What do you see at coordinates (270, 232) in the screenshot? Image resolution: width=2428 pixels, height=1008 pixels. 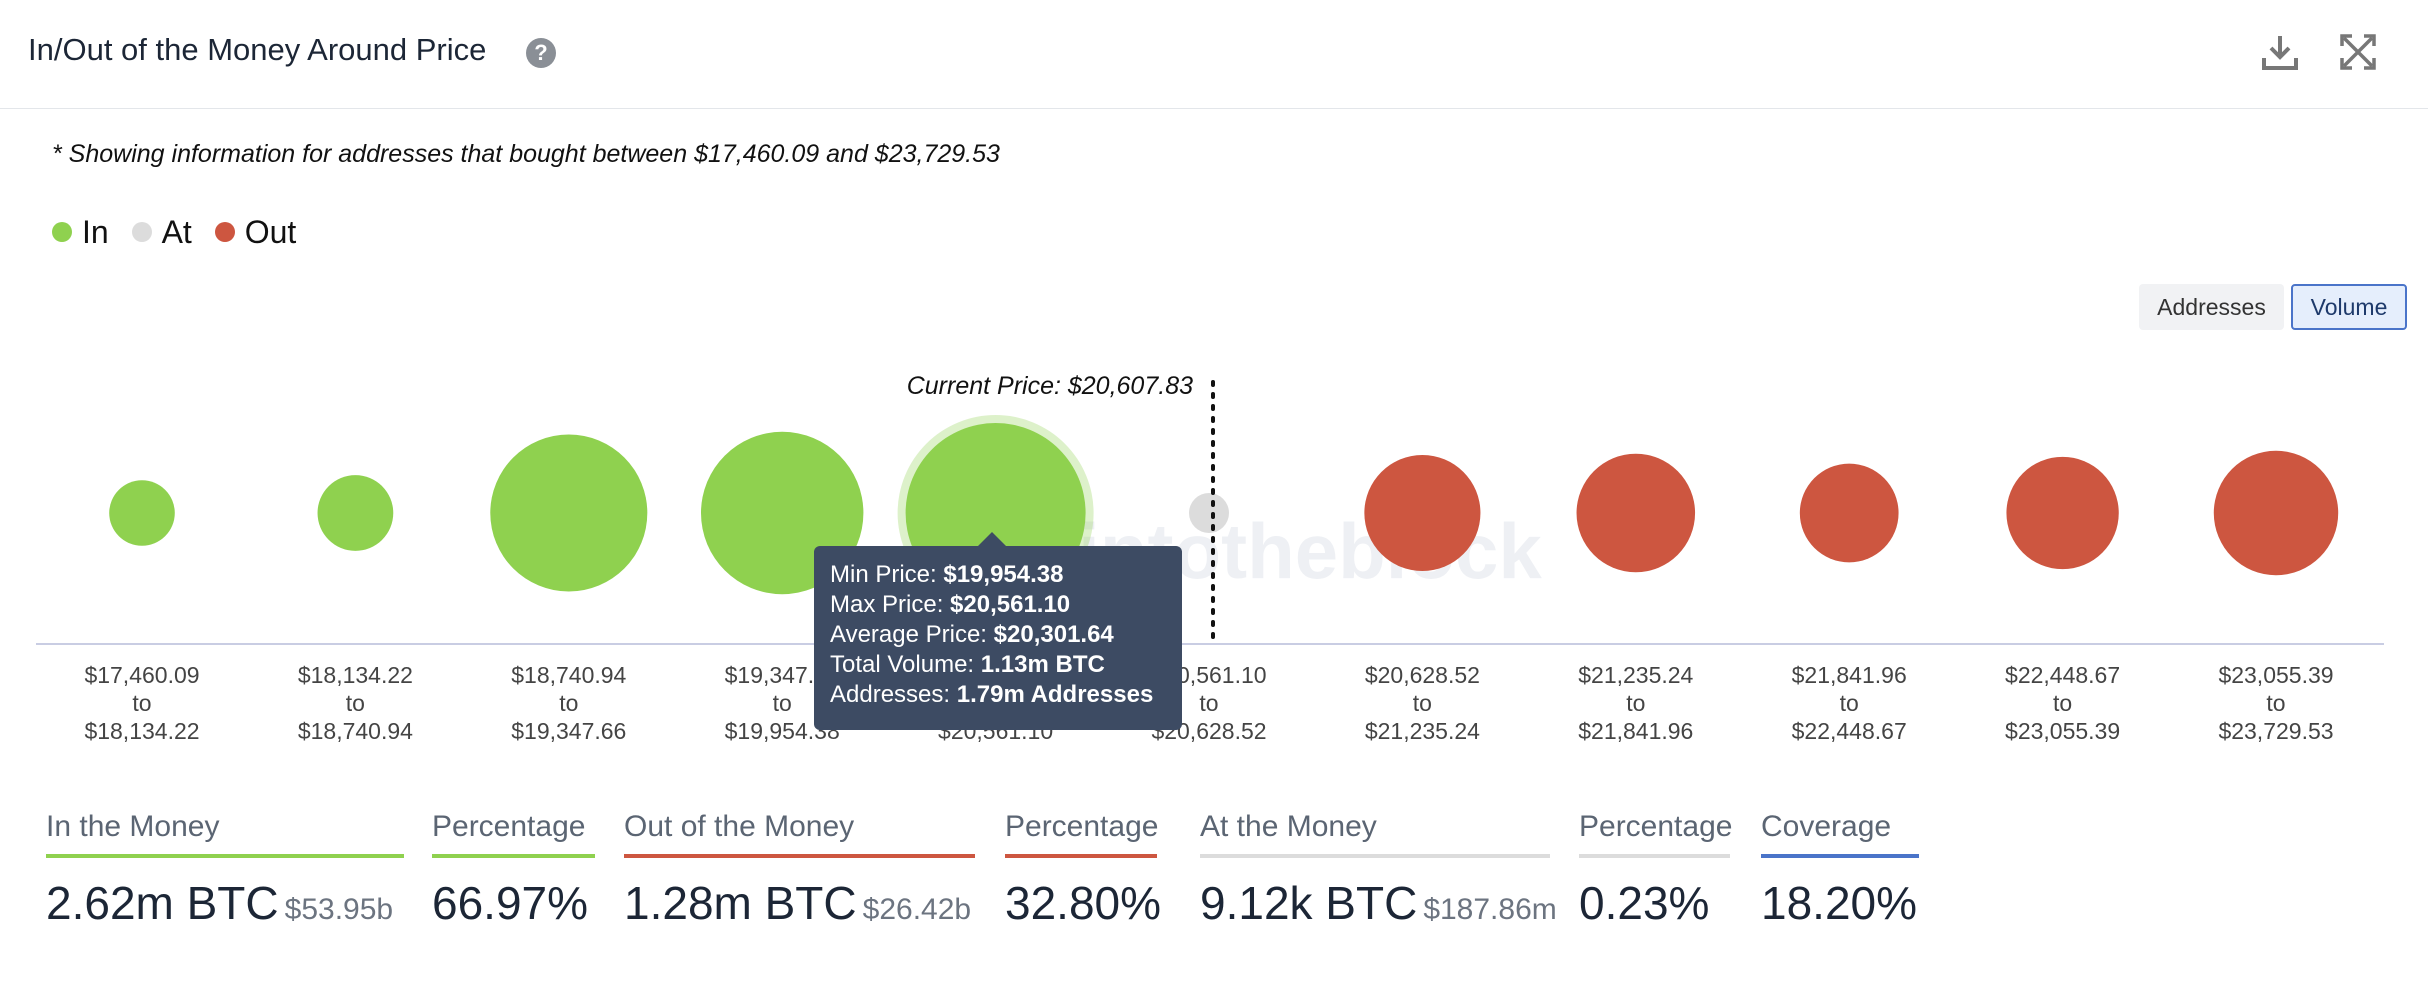 I see `legend-label-out: Out` at bounding box center [270, 232].